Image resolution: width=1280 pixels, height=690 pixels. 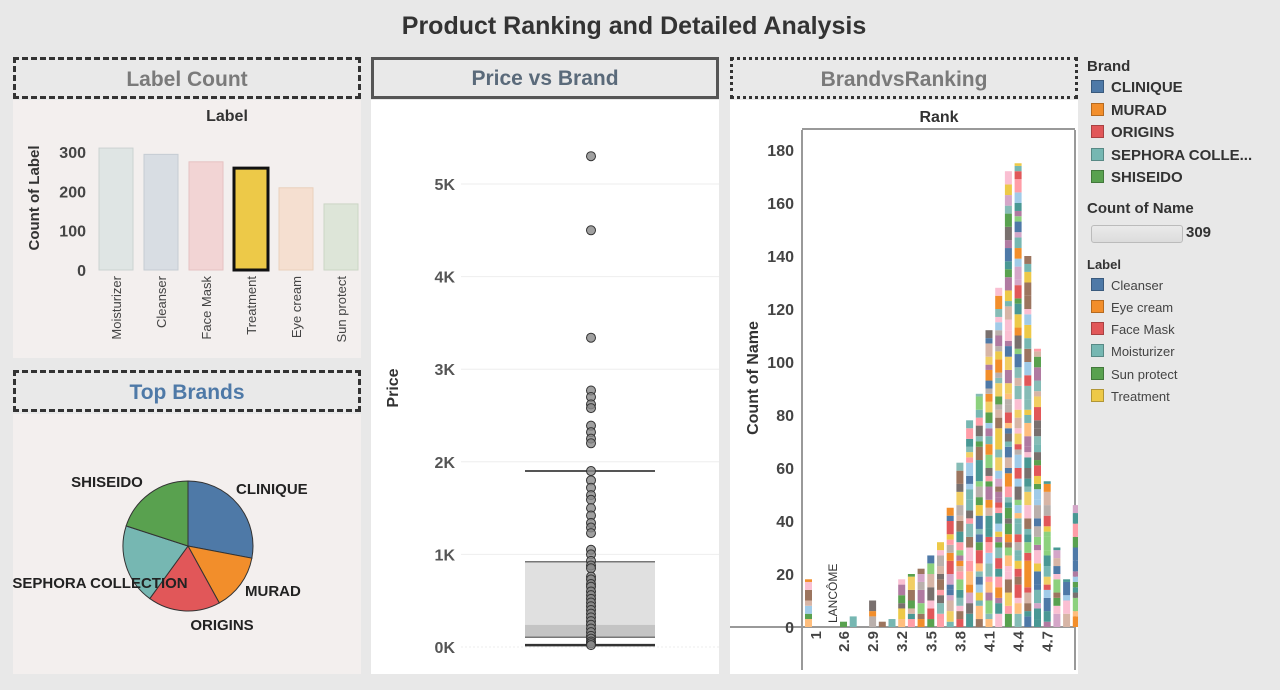 What do you see at coordinates (1179, 135) in the screenshot?
I see `brand-legend-item: ORIGINS` at bounding box center [1179, 135].